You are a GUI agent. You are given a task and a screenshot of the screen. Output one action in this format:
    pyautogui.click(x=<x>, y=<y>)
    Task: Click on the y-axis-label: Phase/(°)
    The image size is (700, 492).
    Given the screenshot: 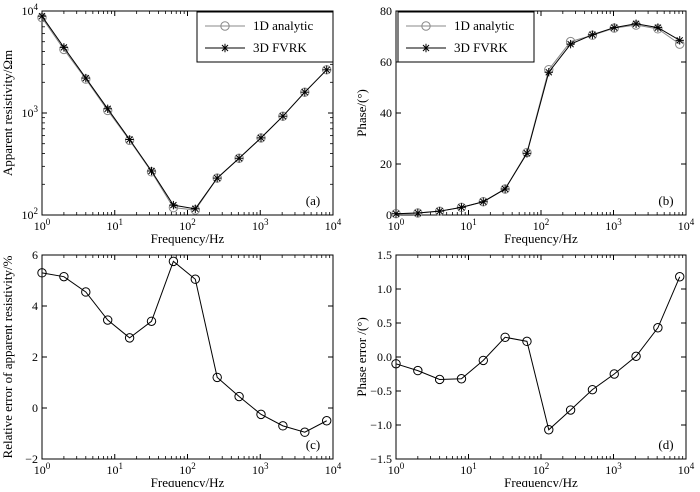 What is the action you would take?
    pyautogui.click(x=361, y=113)
    